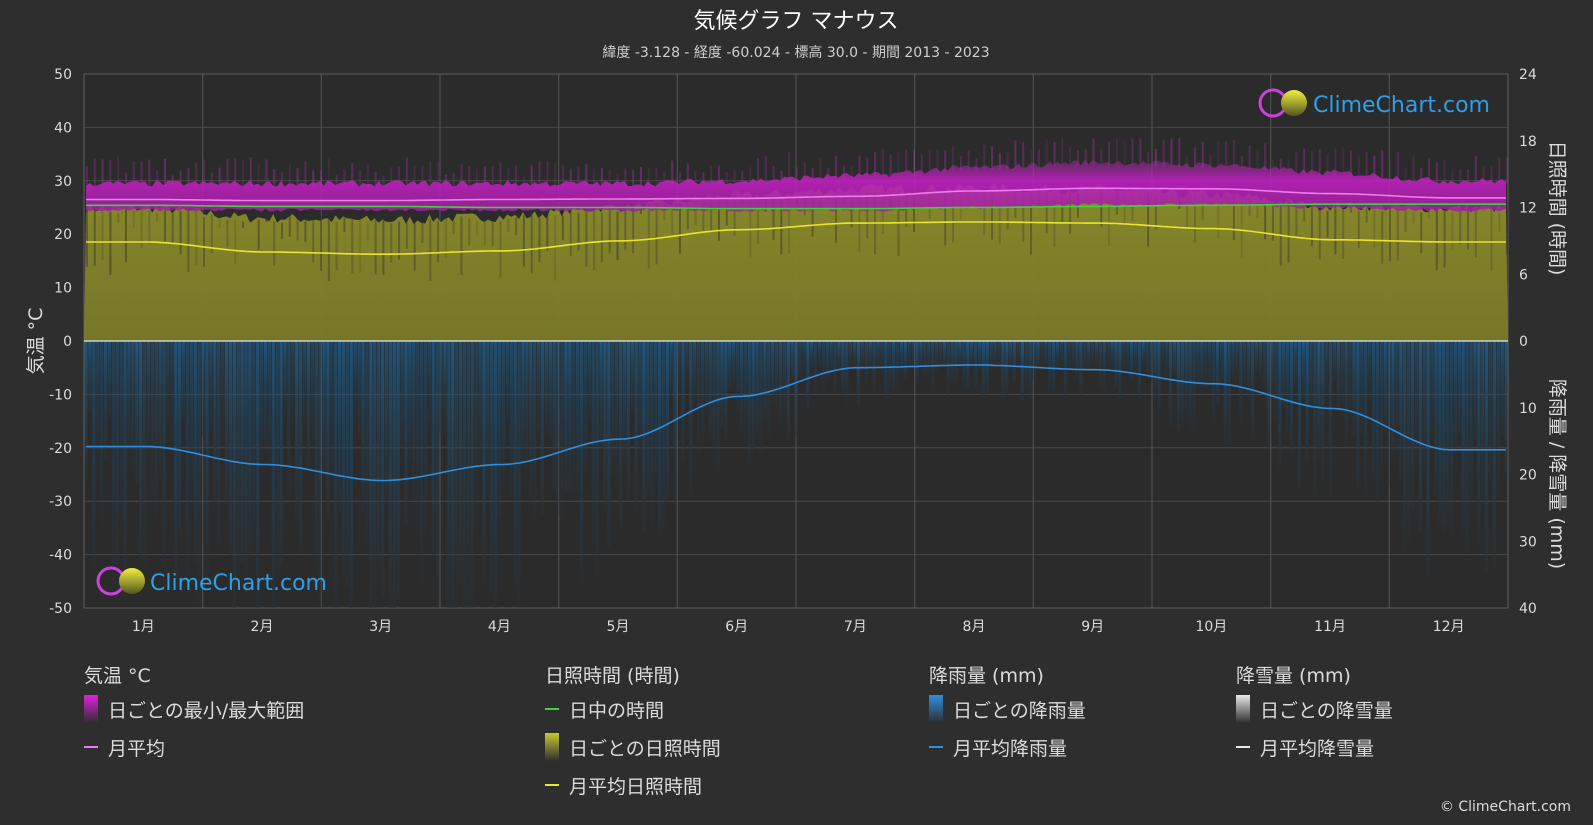 This screenshot has width=1593, height=825. I want to click on copyright: © ClimeChart.com, so click(1505, 807).